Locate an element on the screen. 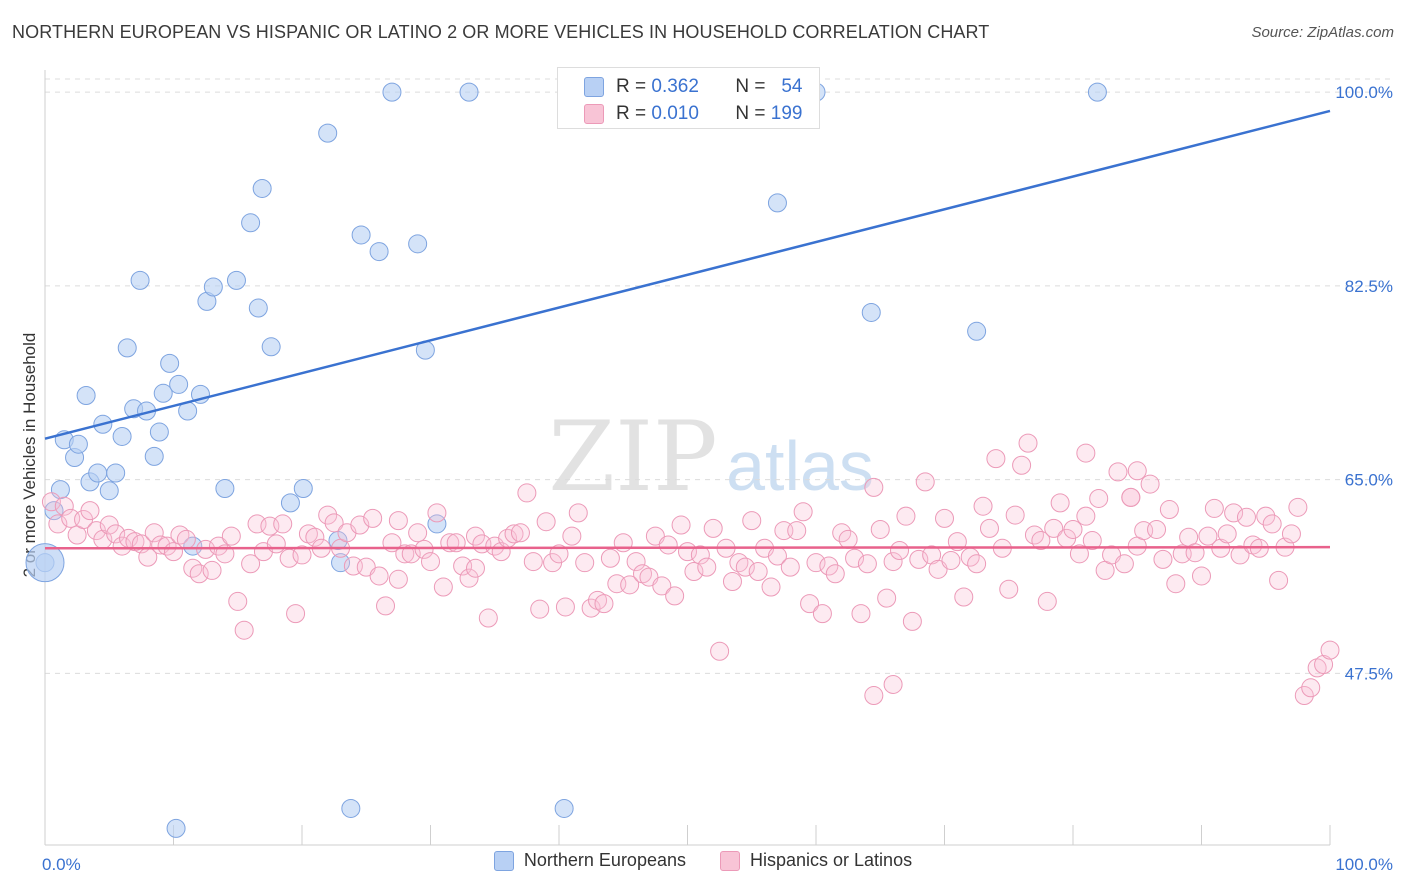 This screenshot has width=1406, height=892. legend-row-hispanics: R = 0.010 N = 199 is located at coordinates (693, 114).